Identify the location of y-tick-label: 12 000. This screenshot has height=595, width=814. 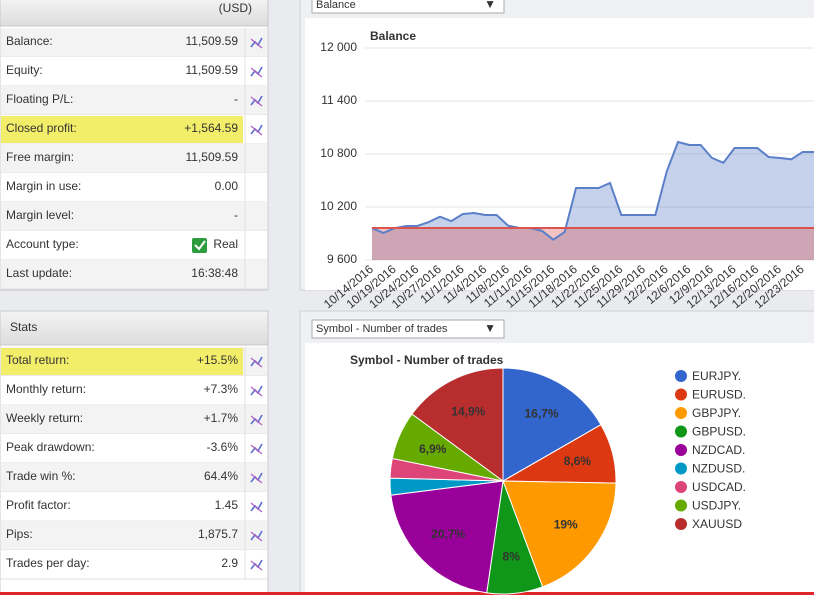
(338, 47).